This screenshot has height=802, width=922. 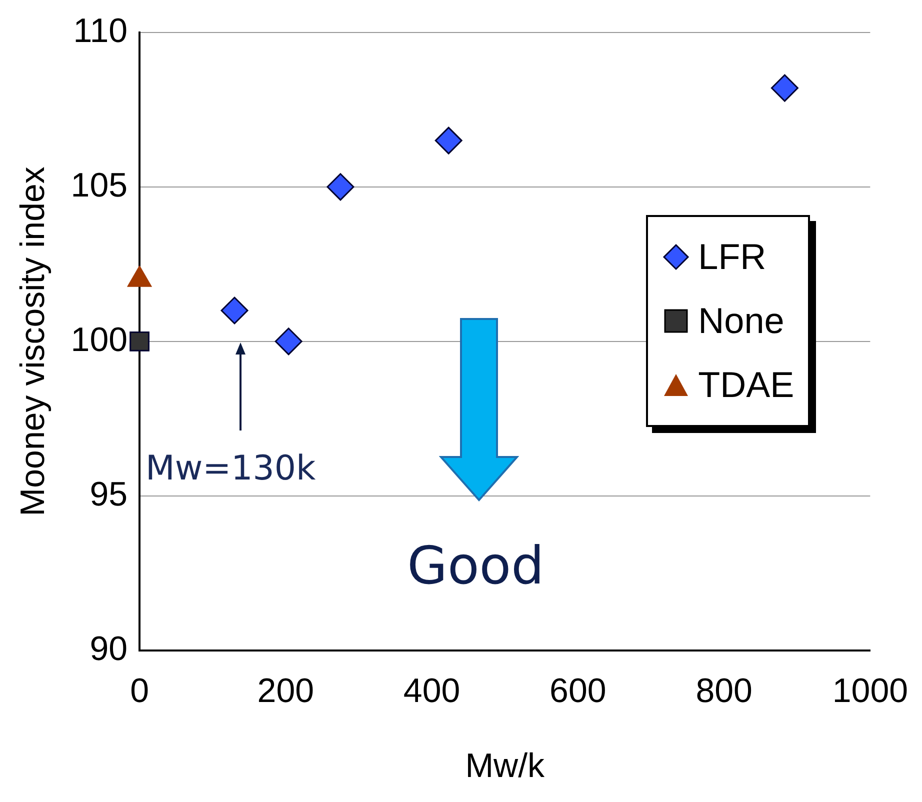 I want to click on x-tick-label: 800, so click(x=724, y=691).